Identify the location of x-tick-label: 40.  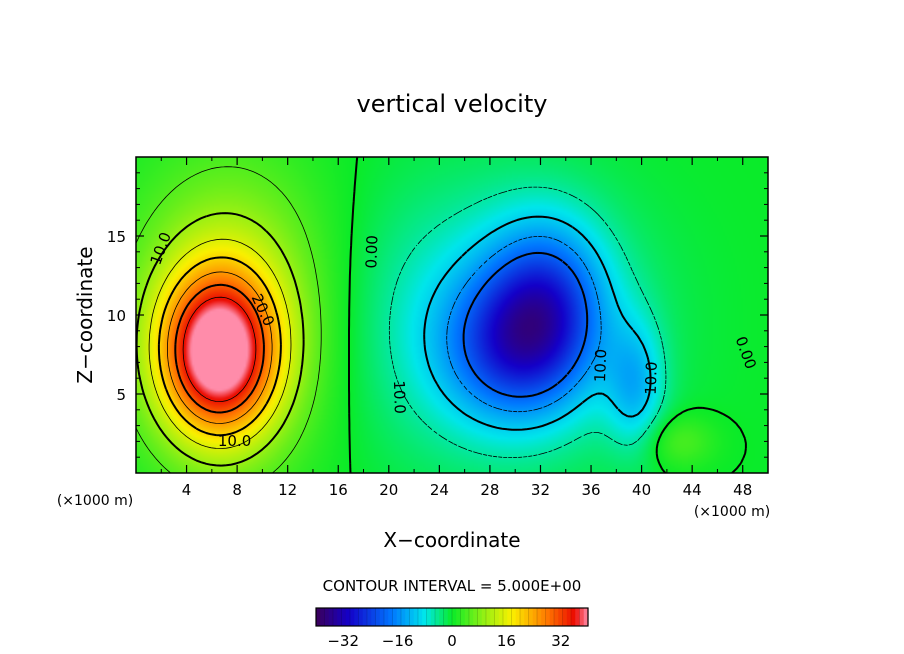
(641, 490).